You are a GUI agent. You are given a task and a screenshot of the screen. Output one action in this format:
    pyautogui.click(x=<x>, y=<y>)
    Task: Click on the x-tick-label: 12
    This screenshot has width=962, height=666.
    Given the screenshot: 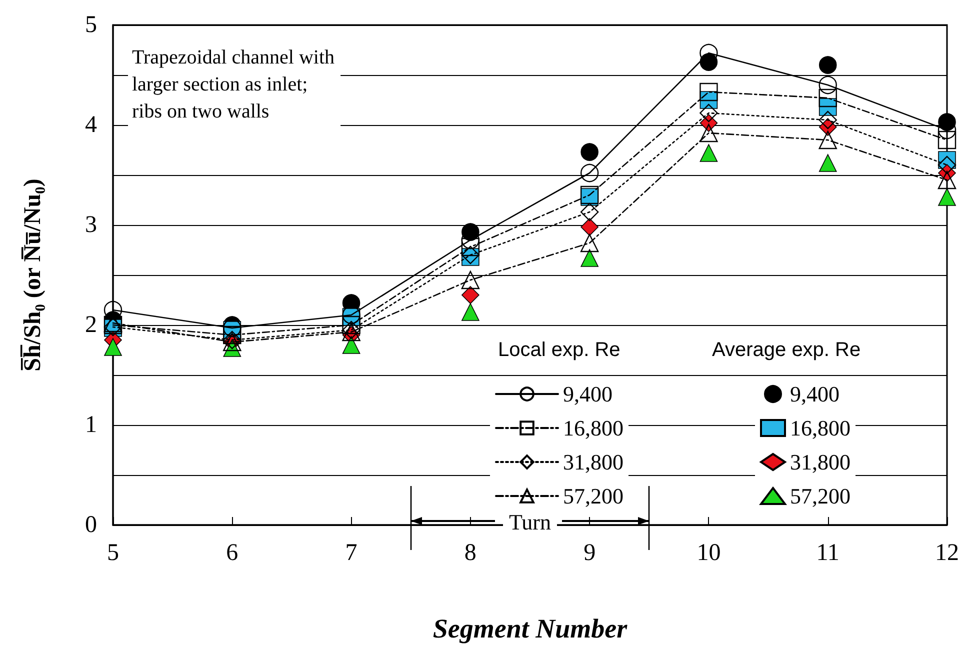 What is the action you would take?
    pyautogui.click(x=947, y=553)
    